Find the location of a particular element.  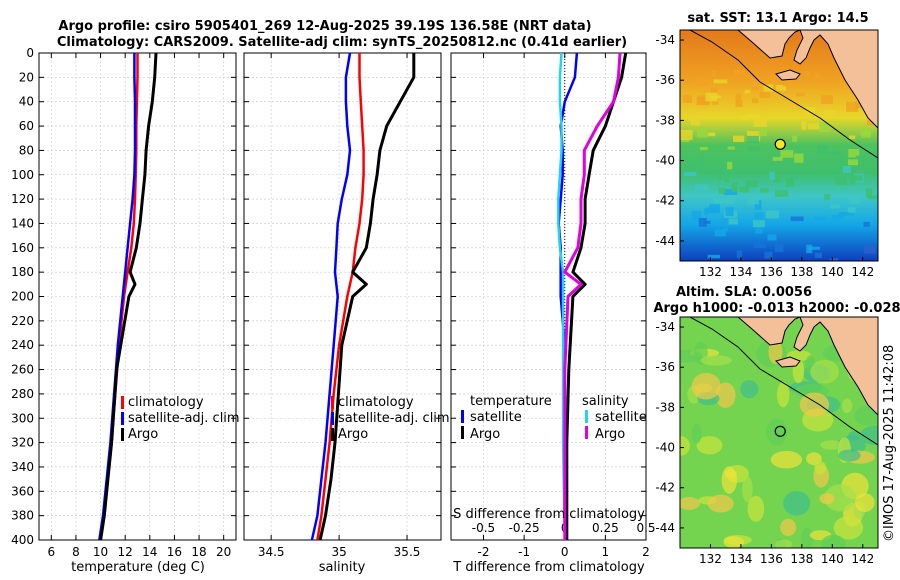

sla-map-subtitle: Argo h1000: -0.013 h2000: -0.028 is located at coordinates (776, 308).